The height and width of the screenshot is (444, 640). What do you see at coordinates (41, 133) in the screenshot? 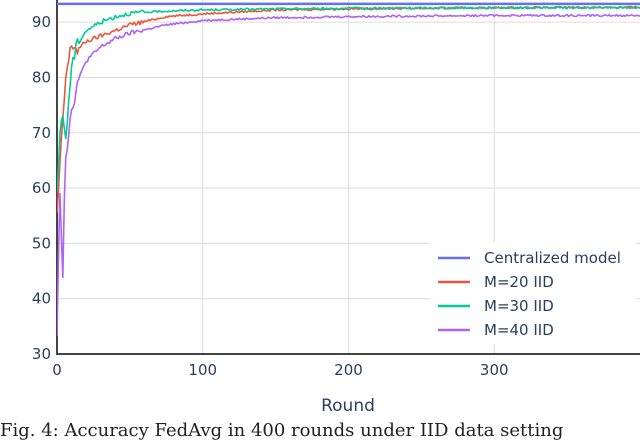
I see `y-tick-label: 70` at bounding box center [41, 133].